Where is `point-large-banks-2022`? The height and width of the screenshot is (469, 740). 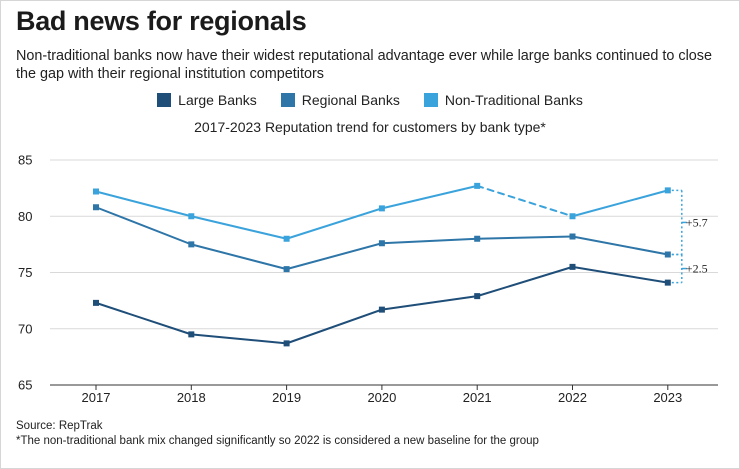 point-large-banks-2022 is located at coordinates (572, 266).